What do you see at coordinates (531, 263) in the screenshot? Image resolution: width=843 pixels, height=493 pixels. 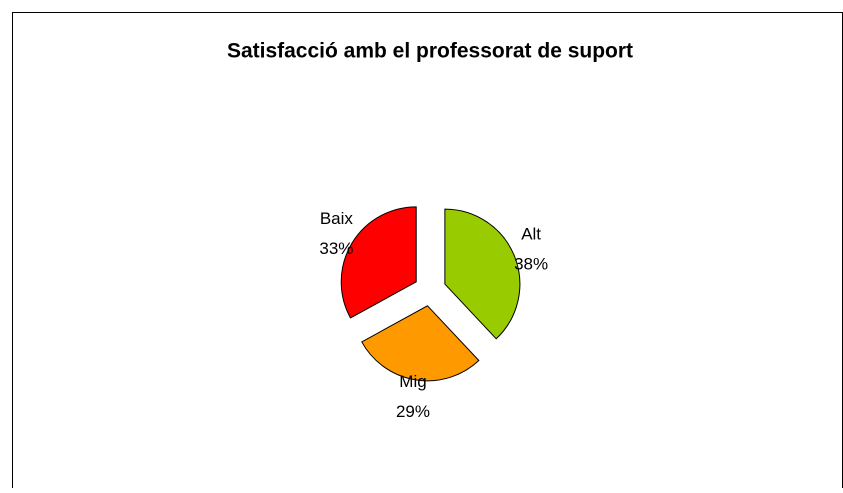 I see `slice-value-label: 38%` at bounding box center [531, 263].